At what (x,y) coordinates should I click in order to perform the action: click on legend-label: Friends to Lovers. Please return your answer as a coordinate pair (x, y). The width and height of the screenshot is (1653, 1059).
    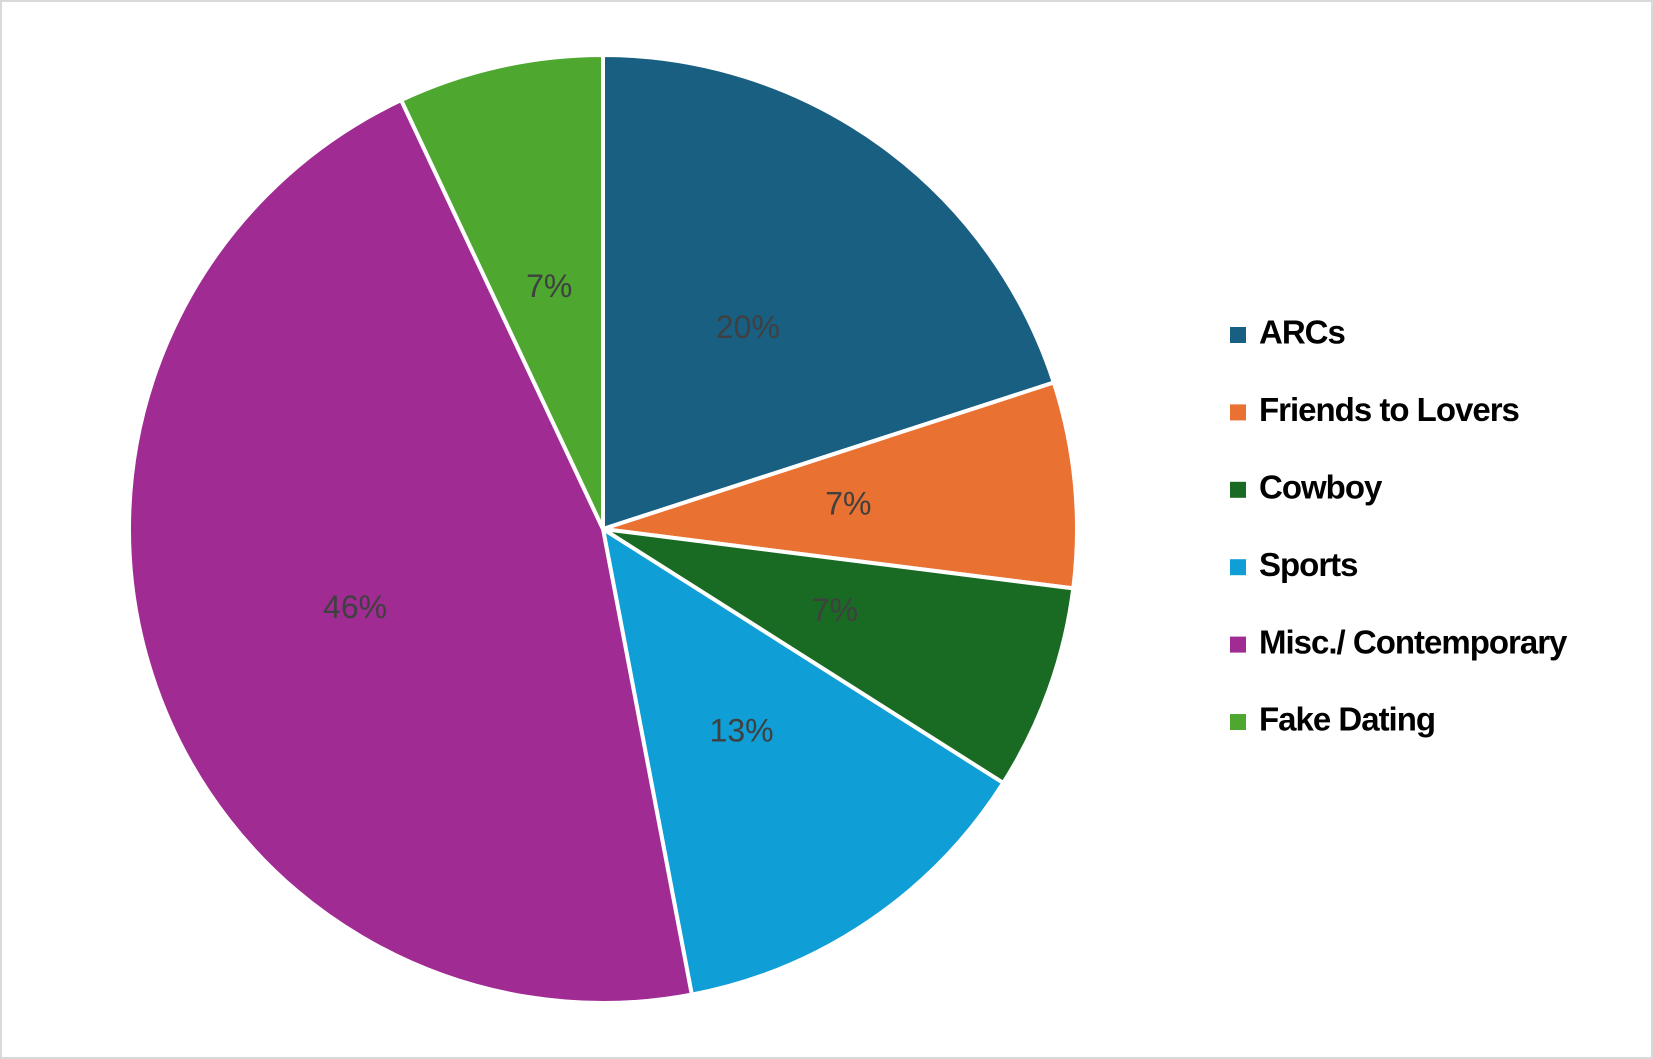
    Looking at the image, I should click on (1389, 409).